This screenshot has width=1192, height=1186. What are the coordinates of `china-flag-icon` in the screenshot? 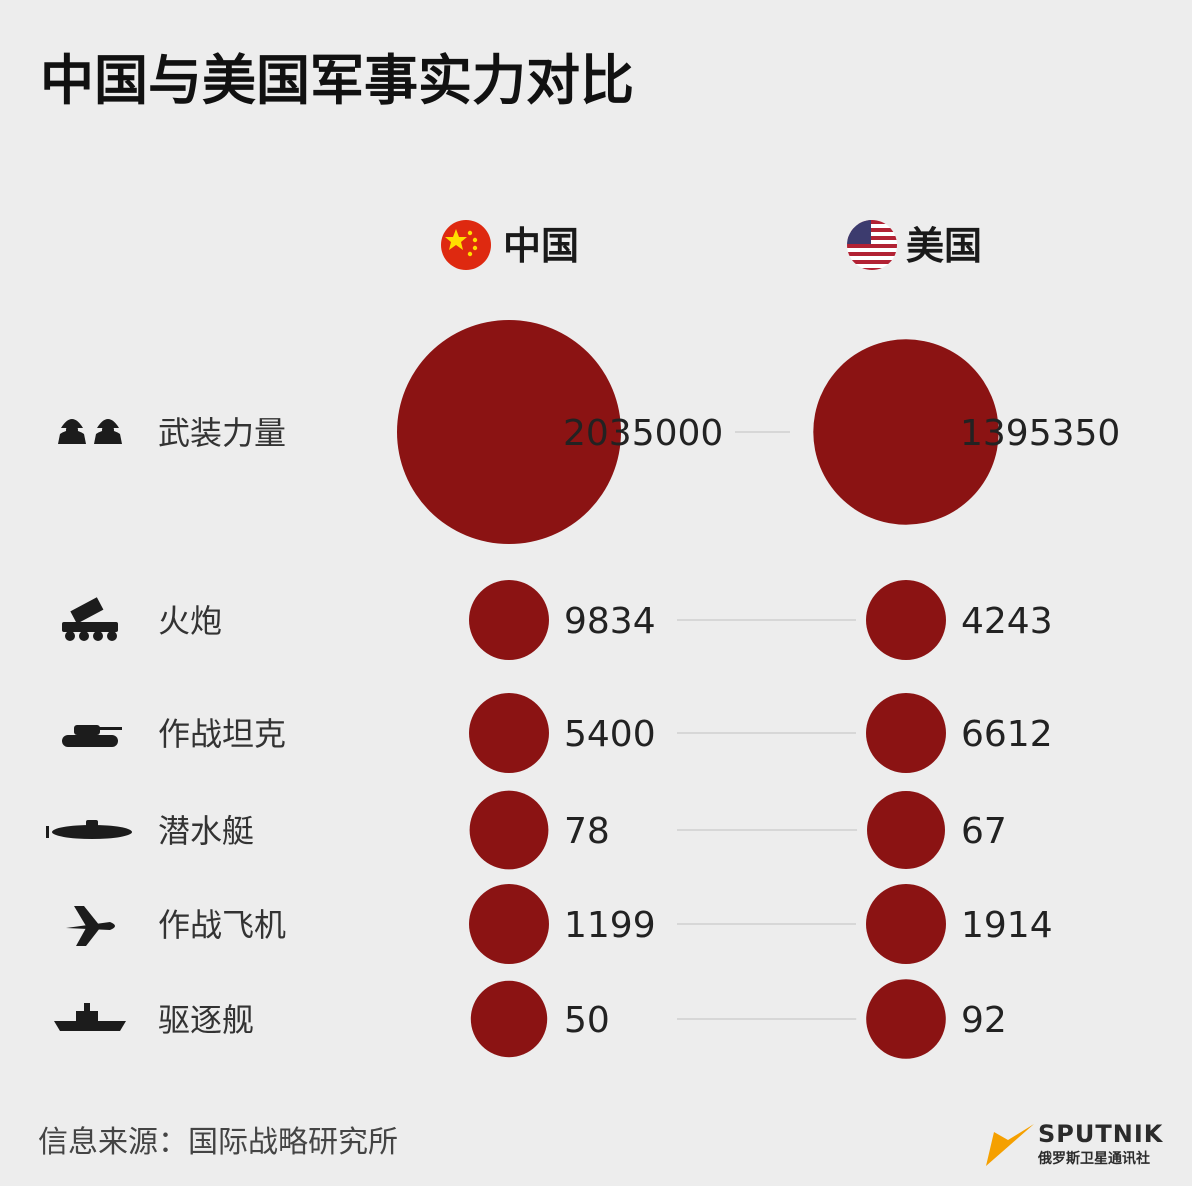 It's located at (466, 245).